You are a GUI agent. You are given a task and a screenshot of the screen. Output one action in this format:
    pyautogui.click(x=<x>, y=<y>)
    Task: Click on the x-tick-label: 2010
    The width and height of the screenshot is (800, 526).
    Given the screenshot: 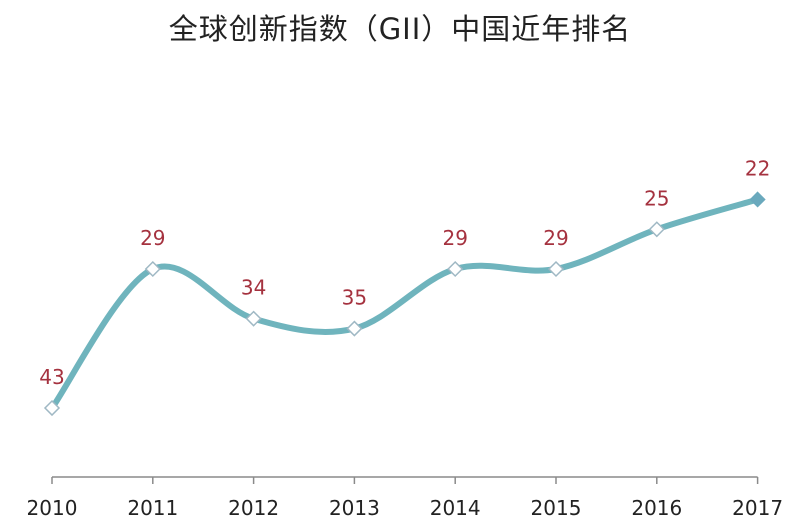 What is the action you would take?
    pyautogui.click(x=52, y=508)
    